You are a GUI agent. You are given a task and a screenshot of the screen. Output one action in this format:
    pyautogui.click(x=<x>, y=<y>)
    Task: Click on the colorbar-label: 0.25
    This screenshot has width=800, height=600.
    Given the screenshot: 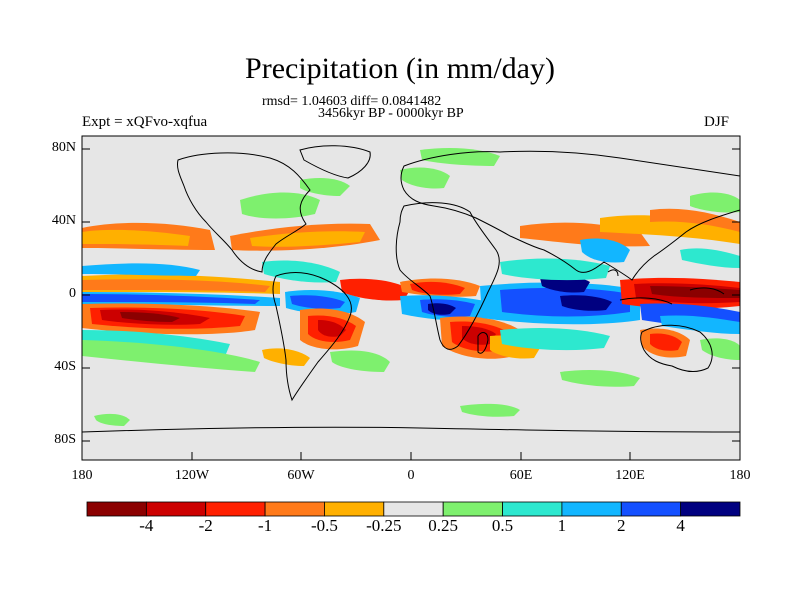 What is the action you would take?
    pyautogui.click(x=443, y=525)
    